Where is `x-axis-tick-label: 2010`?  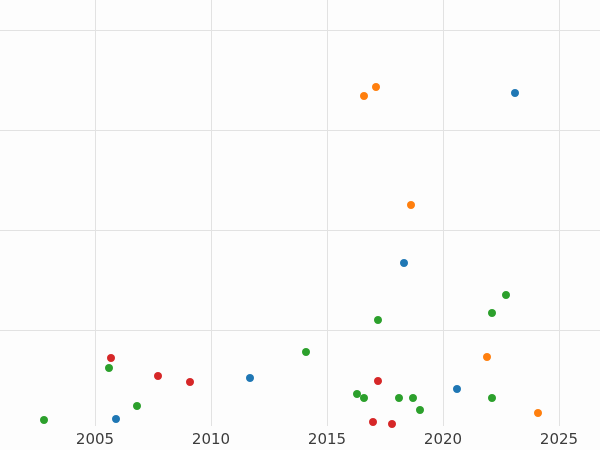
x-axis-tick-label: 2010 is located at coordinates (211, 439).